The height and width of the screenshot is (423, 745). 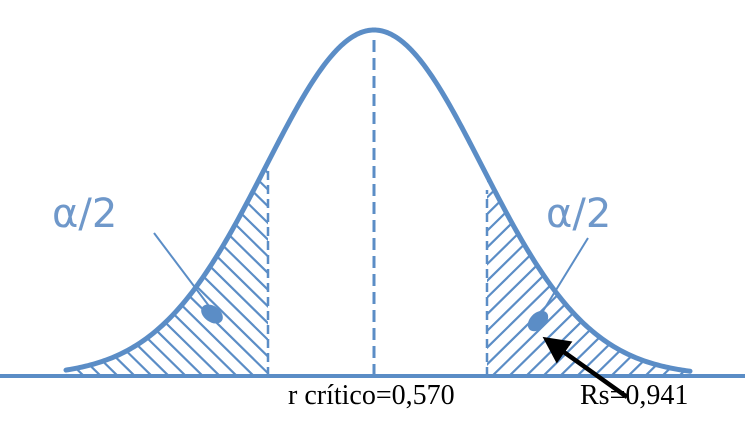 I want to click on right-alpha-label: α/2, so click(x=578, y=214).